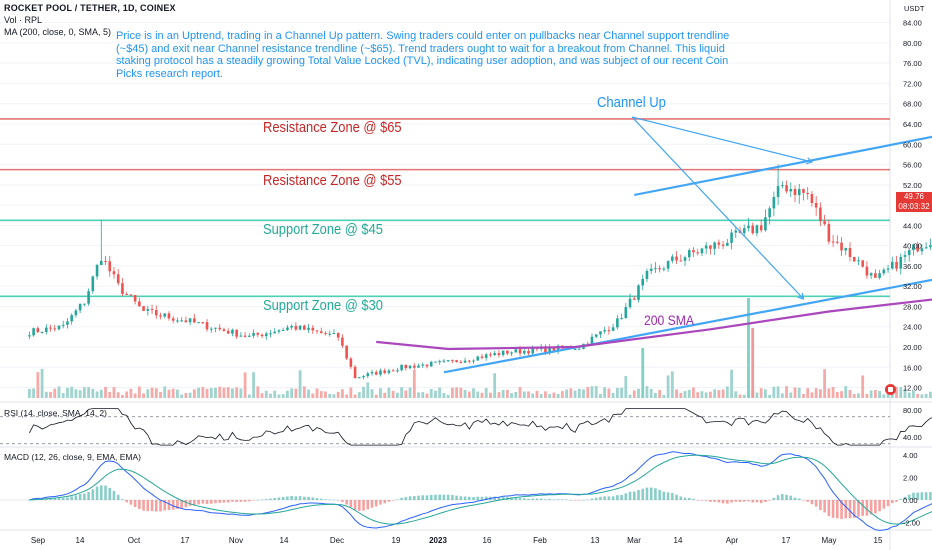 This screenshot has height=550, width=932. I want to click on price-tick: 64.00, so click(912, 124).